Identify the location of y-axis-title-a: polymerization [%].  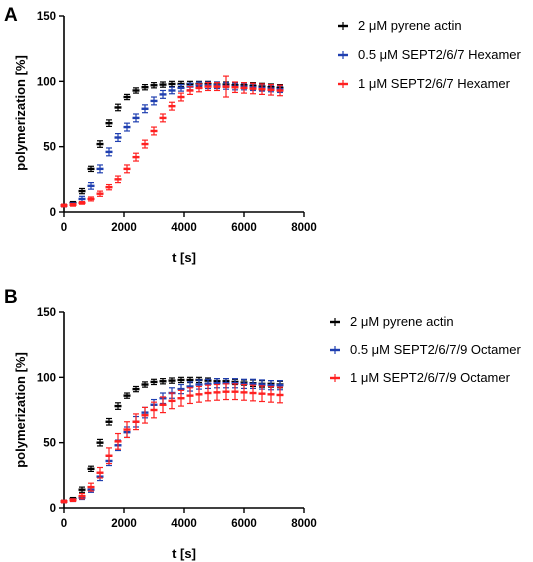
(20, 113).